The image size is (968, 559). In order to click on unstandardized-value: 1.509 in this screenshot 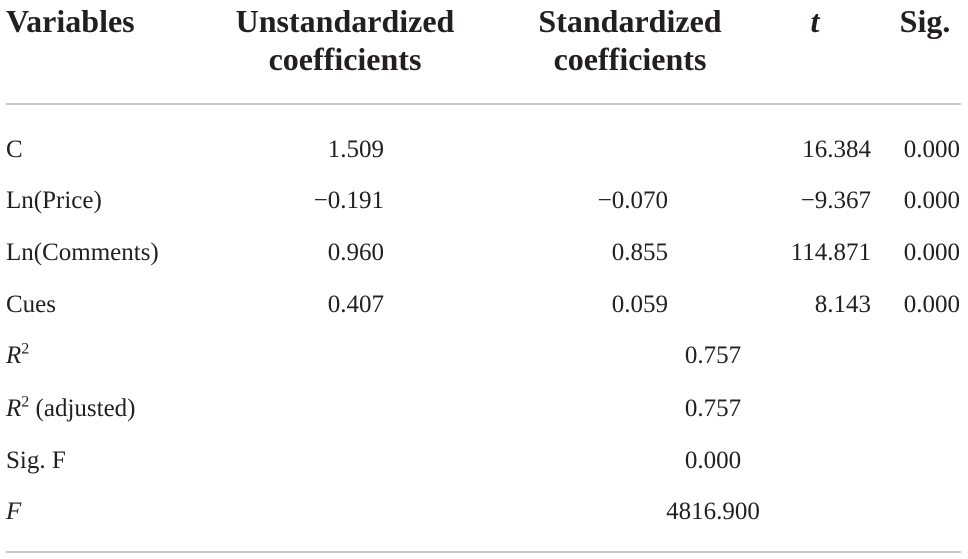, I will do `click(355, 149)`.